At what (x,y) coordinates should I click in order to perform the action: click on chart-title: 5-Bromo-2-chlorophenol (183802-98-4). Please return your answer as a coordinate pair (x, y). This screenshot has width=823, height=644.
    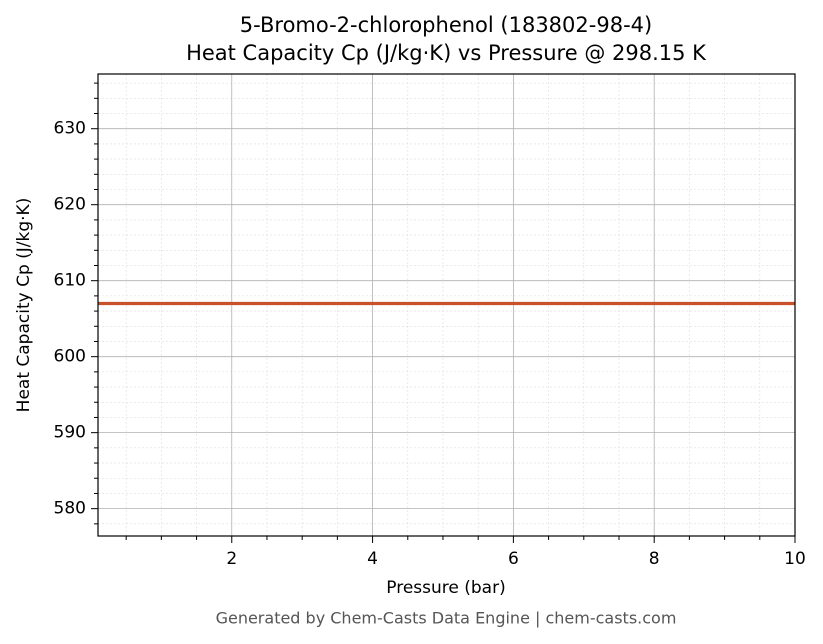
    Looking at the image, I should click on (446, 25).